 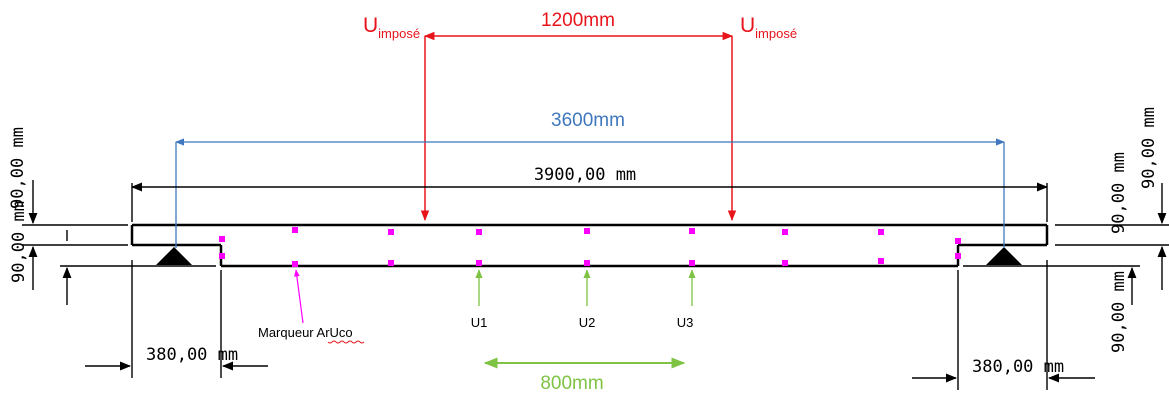 What do you see at coordinates (768, 27) in the screenshot?
I see `load-right-label: Uimposé` at bounding box center [768, 27].